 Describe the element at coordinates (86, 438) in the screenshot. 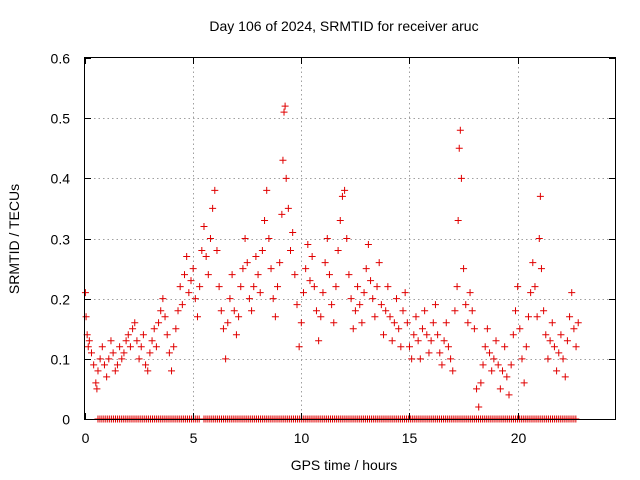

I see `x-tick-label: 0` at that location.